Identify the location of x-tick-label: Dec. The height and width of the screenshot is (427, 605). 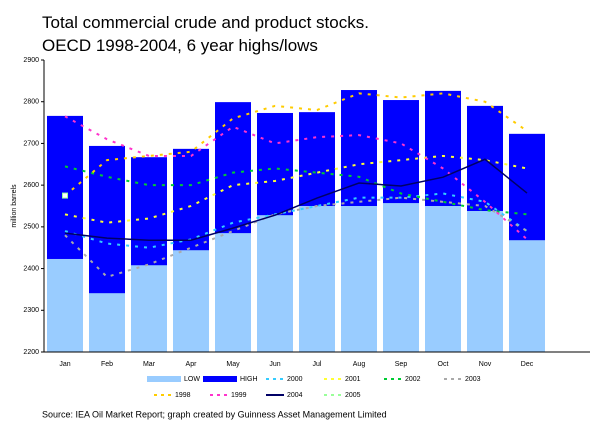
(527, 364).